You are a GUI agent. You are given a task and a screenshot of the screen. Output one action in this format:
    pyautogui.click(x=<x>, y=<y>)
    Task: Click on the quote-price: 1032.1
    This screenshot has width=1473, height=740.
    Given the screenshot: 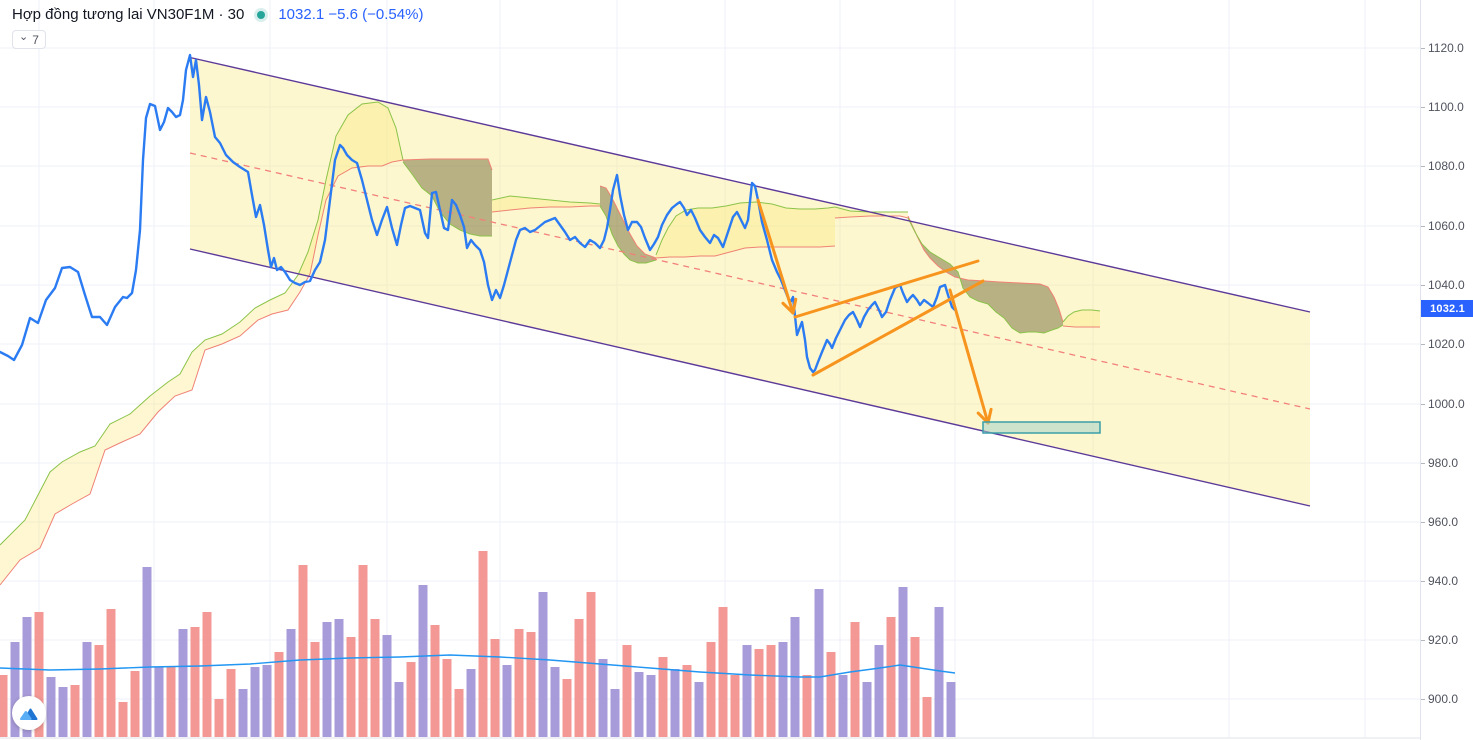 What is the action you would take?
    pyautogui.click(x=301, y=14)
    